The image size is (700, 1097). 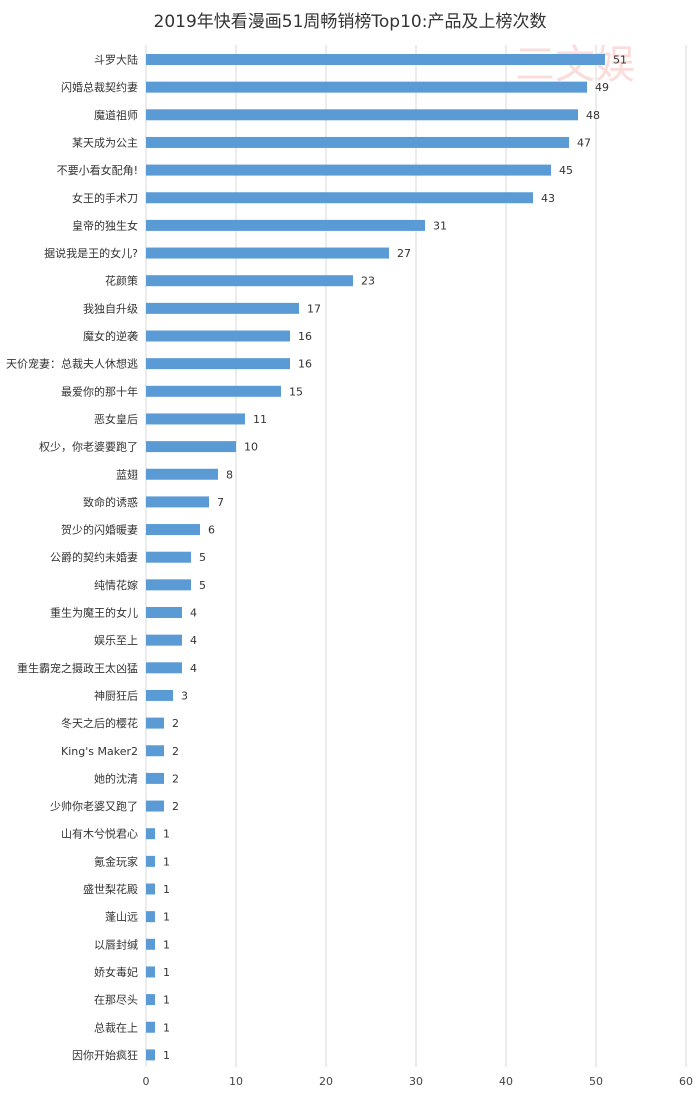 I want to click on value-label: 27, so click(x=404, y=253).